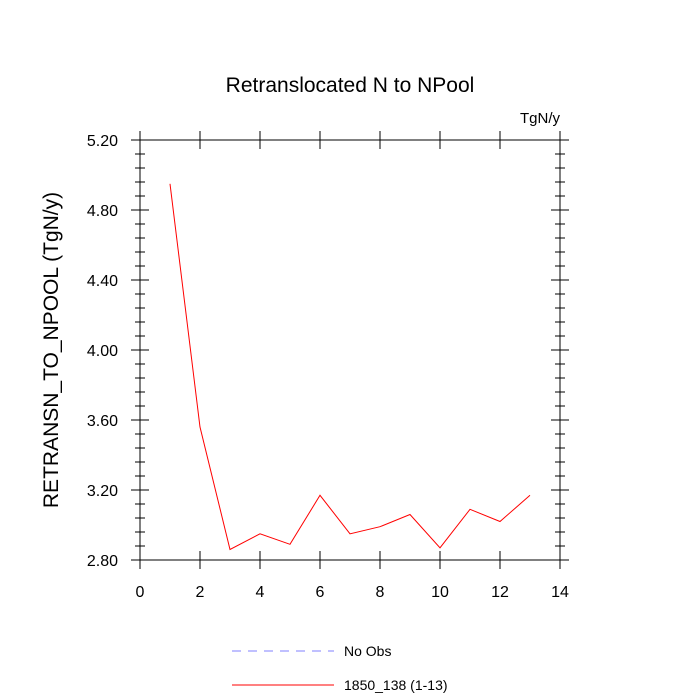 This screenshot has height=700, width=700. What do you see at coordinates (51, 350) in the screenshot?
I see `y-axis-label: RETRANSN_TO_NPOOL (TgN/y)` at bounding box center [51, 350].